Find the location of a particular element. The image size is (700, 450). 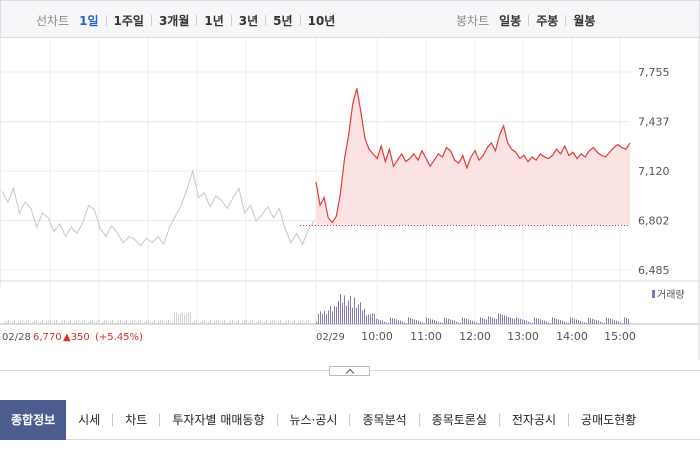

candle-monthly: 월봉 is located at coordinates (584, 20).